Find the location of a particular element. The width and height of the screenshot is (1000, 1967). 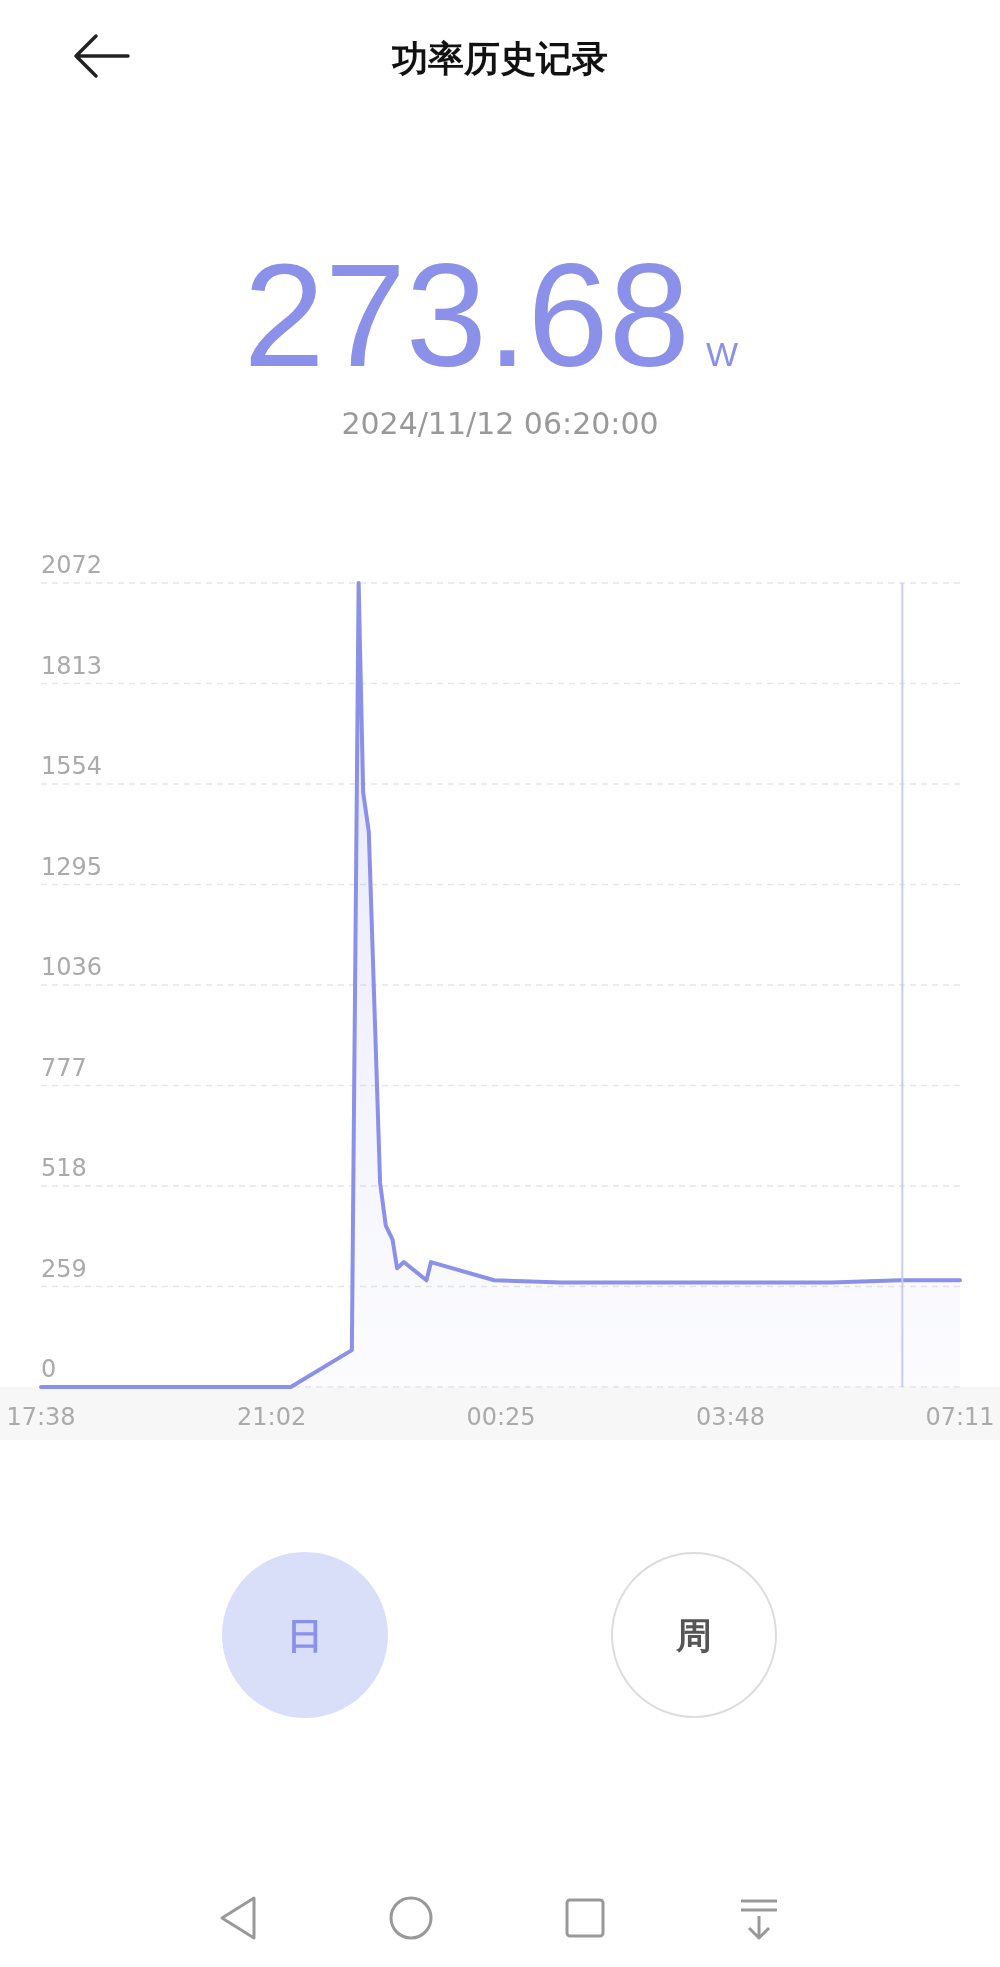

x-tick-label: 21:02 is located at coordinates (272, 1417).